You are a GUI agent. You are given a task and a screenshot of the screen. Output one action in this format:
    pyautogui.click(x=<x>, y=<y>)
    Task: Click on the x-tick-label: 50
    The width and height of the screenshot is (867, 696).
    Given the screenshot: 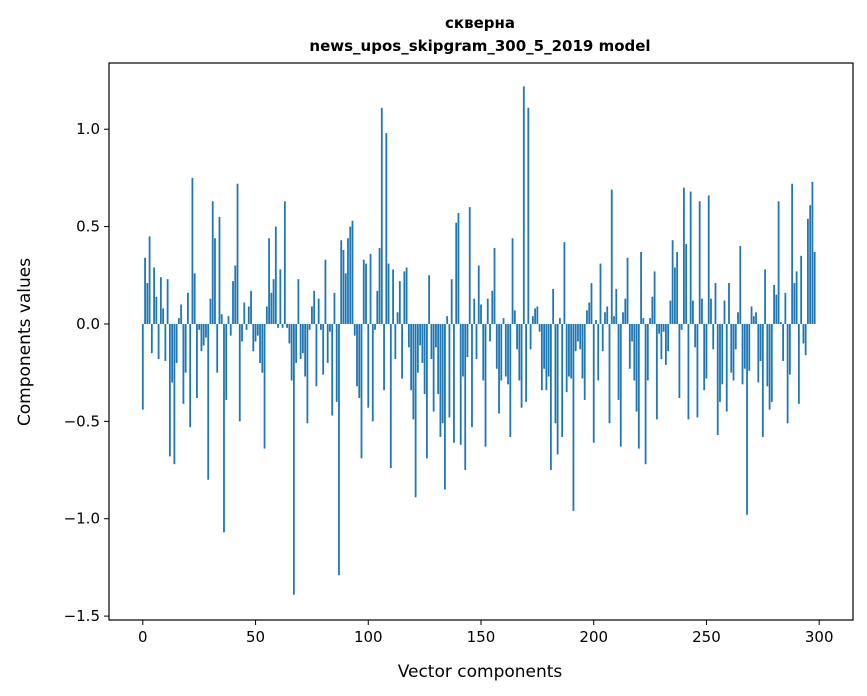 What is the action you would take?
    pyautogui.click(x=255, y=637)
    